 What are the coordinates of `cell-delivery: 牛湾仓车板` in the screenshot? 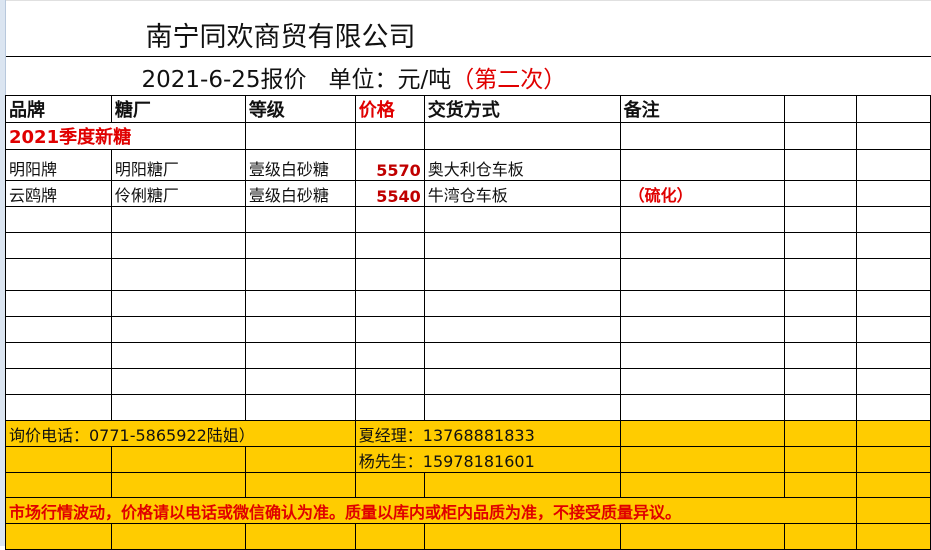 It's located at (522, 193).